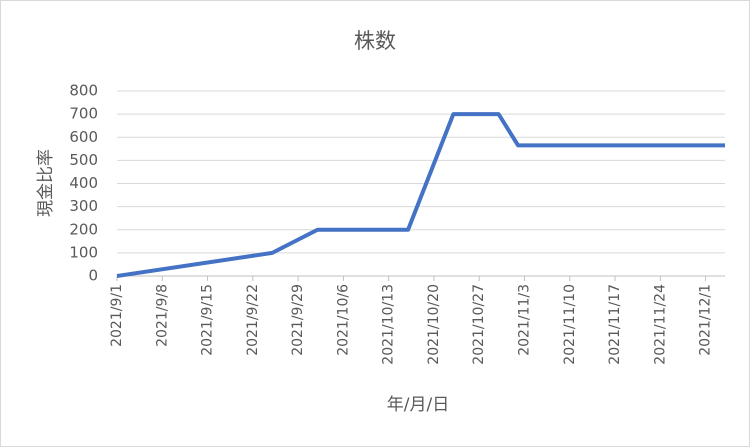 Image resolution: width=750 pixels, height=447 pixels. What do you see at coordinates (83, 114) in the screenshot?
I see `y-tick-label: 700` at bounding box center [83, 114].